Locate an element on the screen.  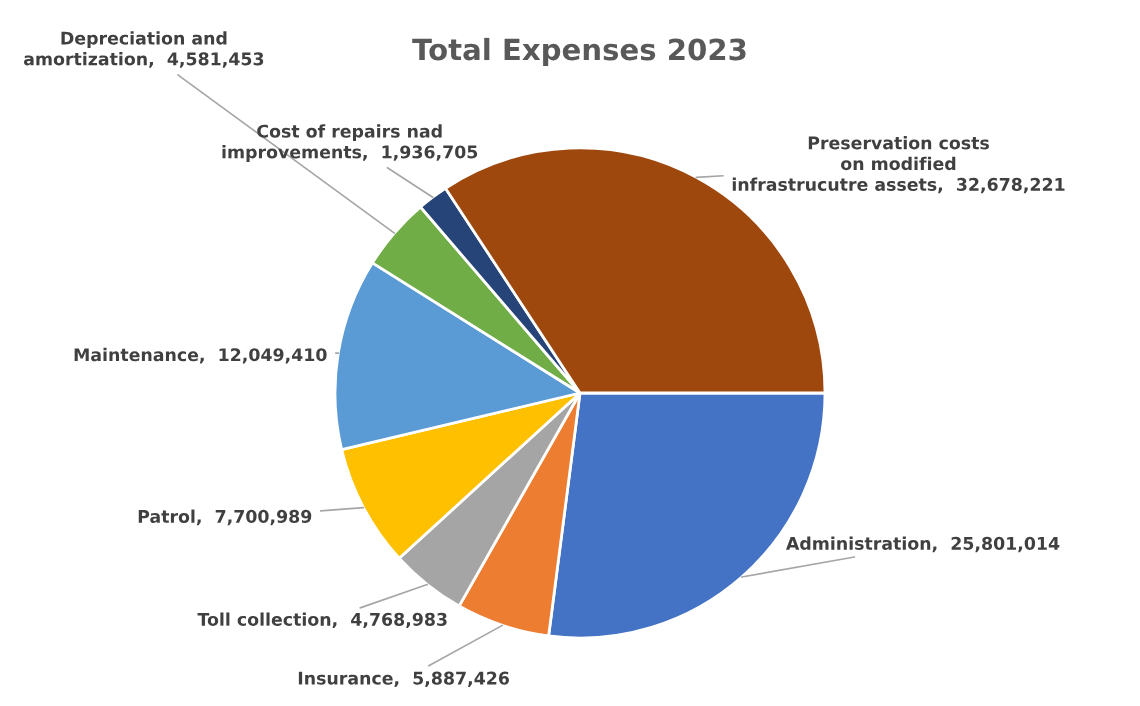
slice-label: Preservation costs on modified infrastrucutre assets, 32,678,221 is located at coordinates (898, 164).